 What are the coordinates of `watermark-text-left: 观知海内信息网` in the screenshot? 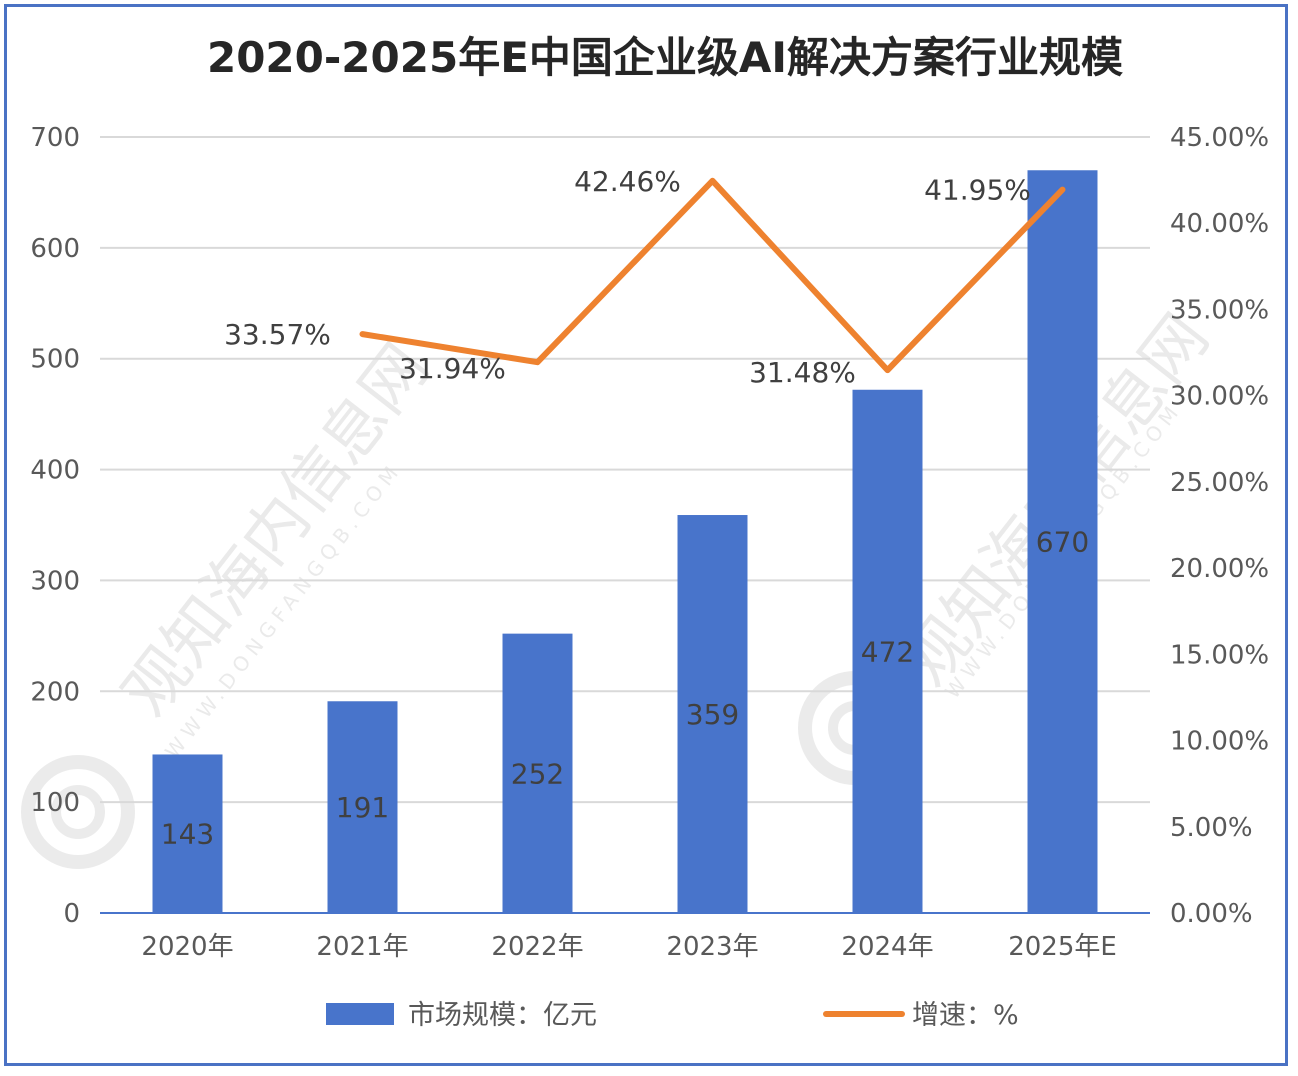 It's located at (276, 530).